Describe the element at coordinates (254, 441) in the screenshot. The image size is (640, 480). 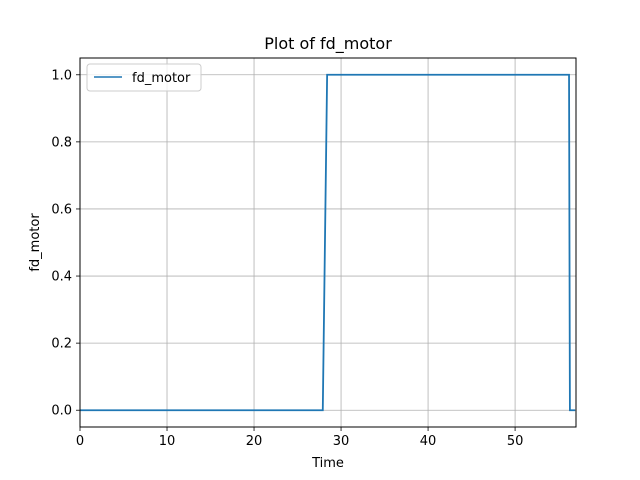
I see `x-tick-label: 20` at that location.